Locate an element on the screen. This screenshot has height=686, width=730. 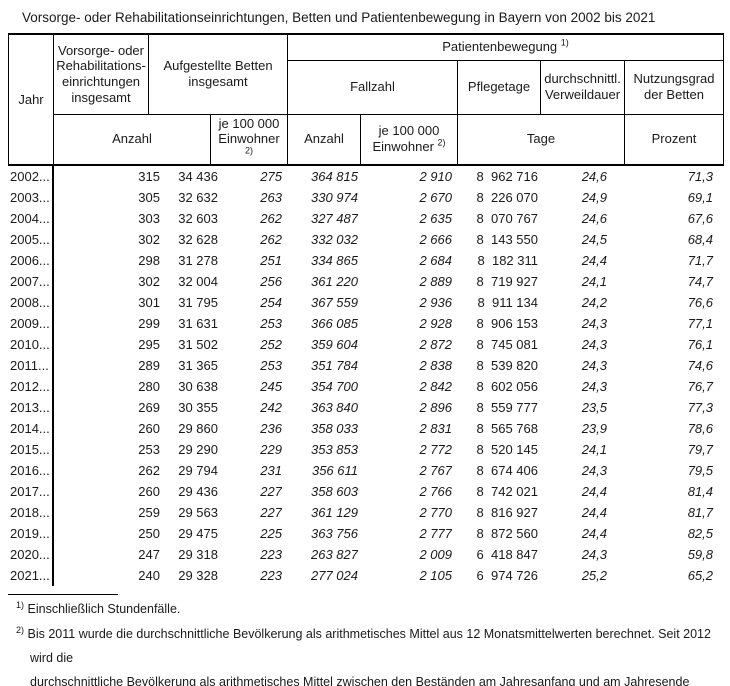
nutzungsgrad-der-betten: 81,7 is located at coordinates (700, 513).